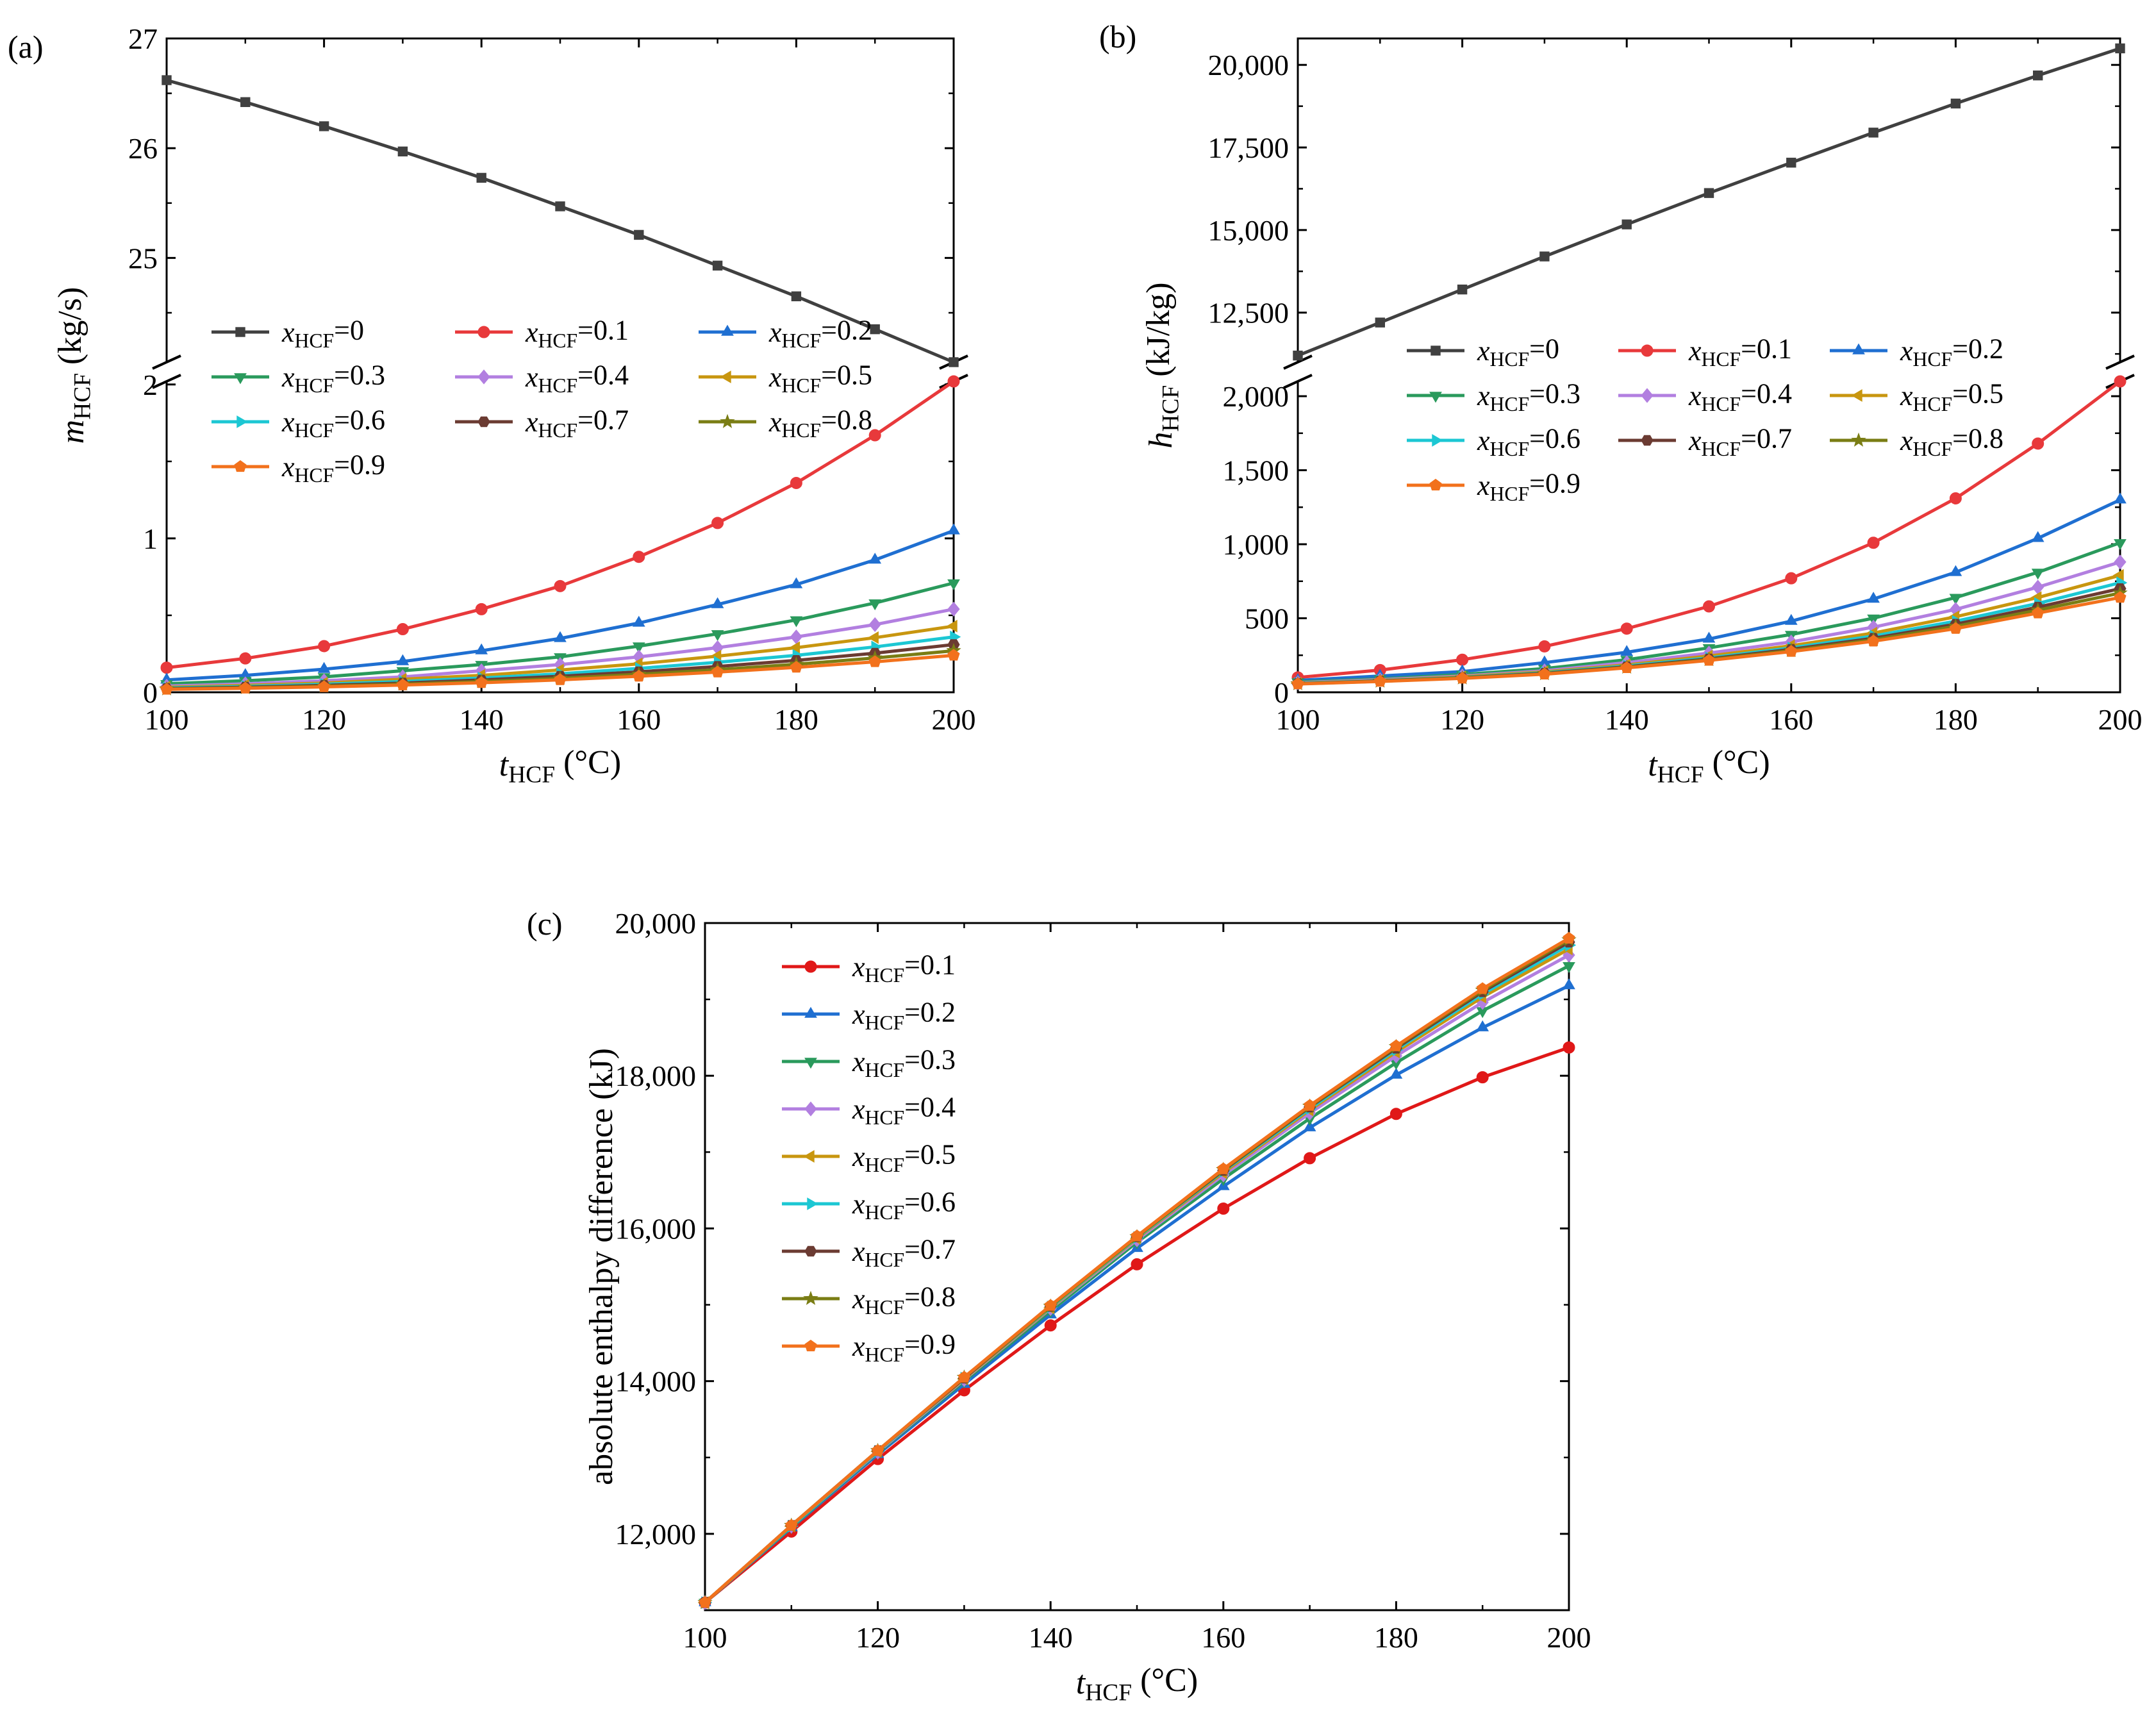 Image resolution: width=2156 pixels, height=1723 pixels. What do you see at coordinates (1256, 544) in the screenshot?
I see `y-tick-label: 1,000` at bounding box center [1256, 544].